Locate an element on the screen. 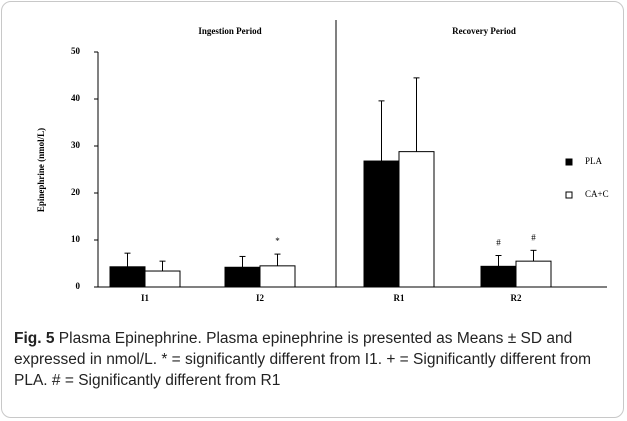 Image resolution: width=627 pixels, height=421 pixels. x-tick-label: I2 is located at coordinates (260, 298).